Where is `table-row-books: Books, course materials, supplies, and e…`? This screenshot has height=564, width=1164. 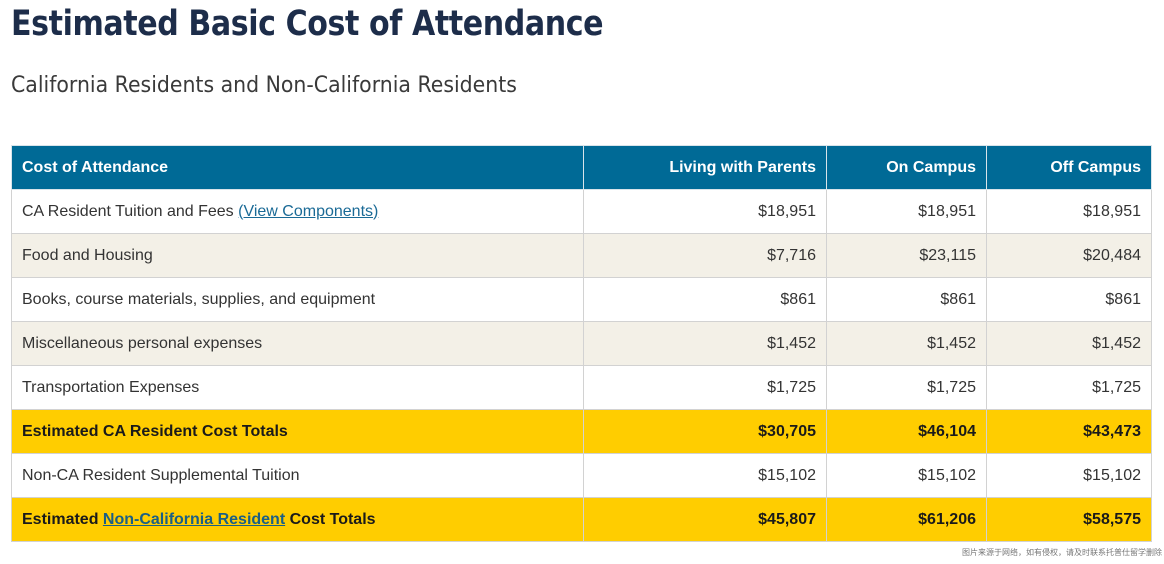
table-row-books: Books, course materials, supplies, and e… is located at coordinates (581, 299).